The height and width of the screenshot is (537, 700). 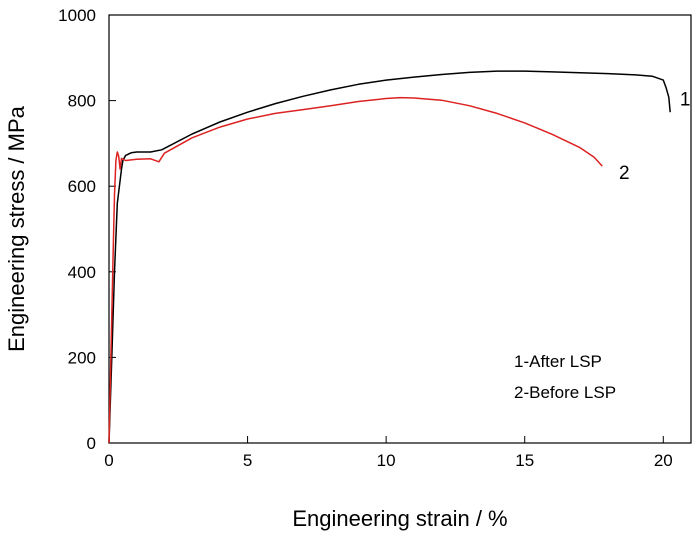 I want to click on y-tick-label: 400, so click(x=82, y=272).